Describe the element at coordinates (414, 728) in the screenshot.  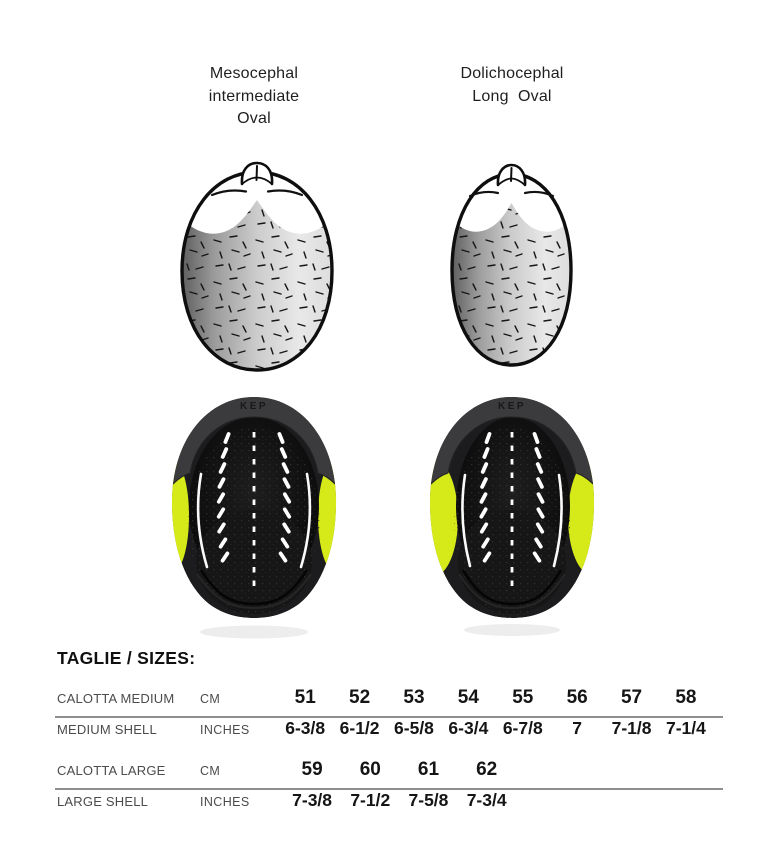
I see `size-value: 6-5/8` at that location.